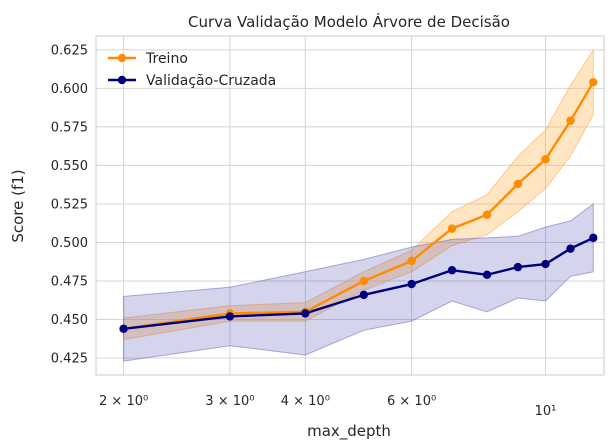 The height and width of the screenshot is (448, 612). What do you see at coordinates (69, 243) in the screenshot?
I see `y-tick-label: 0.500` at bounding box center [69, 243].